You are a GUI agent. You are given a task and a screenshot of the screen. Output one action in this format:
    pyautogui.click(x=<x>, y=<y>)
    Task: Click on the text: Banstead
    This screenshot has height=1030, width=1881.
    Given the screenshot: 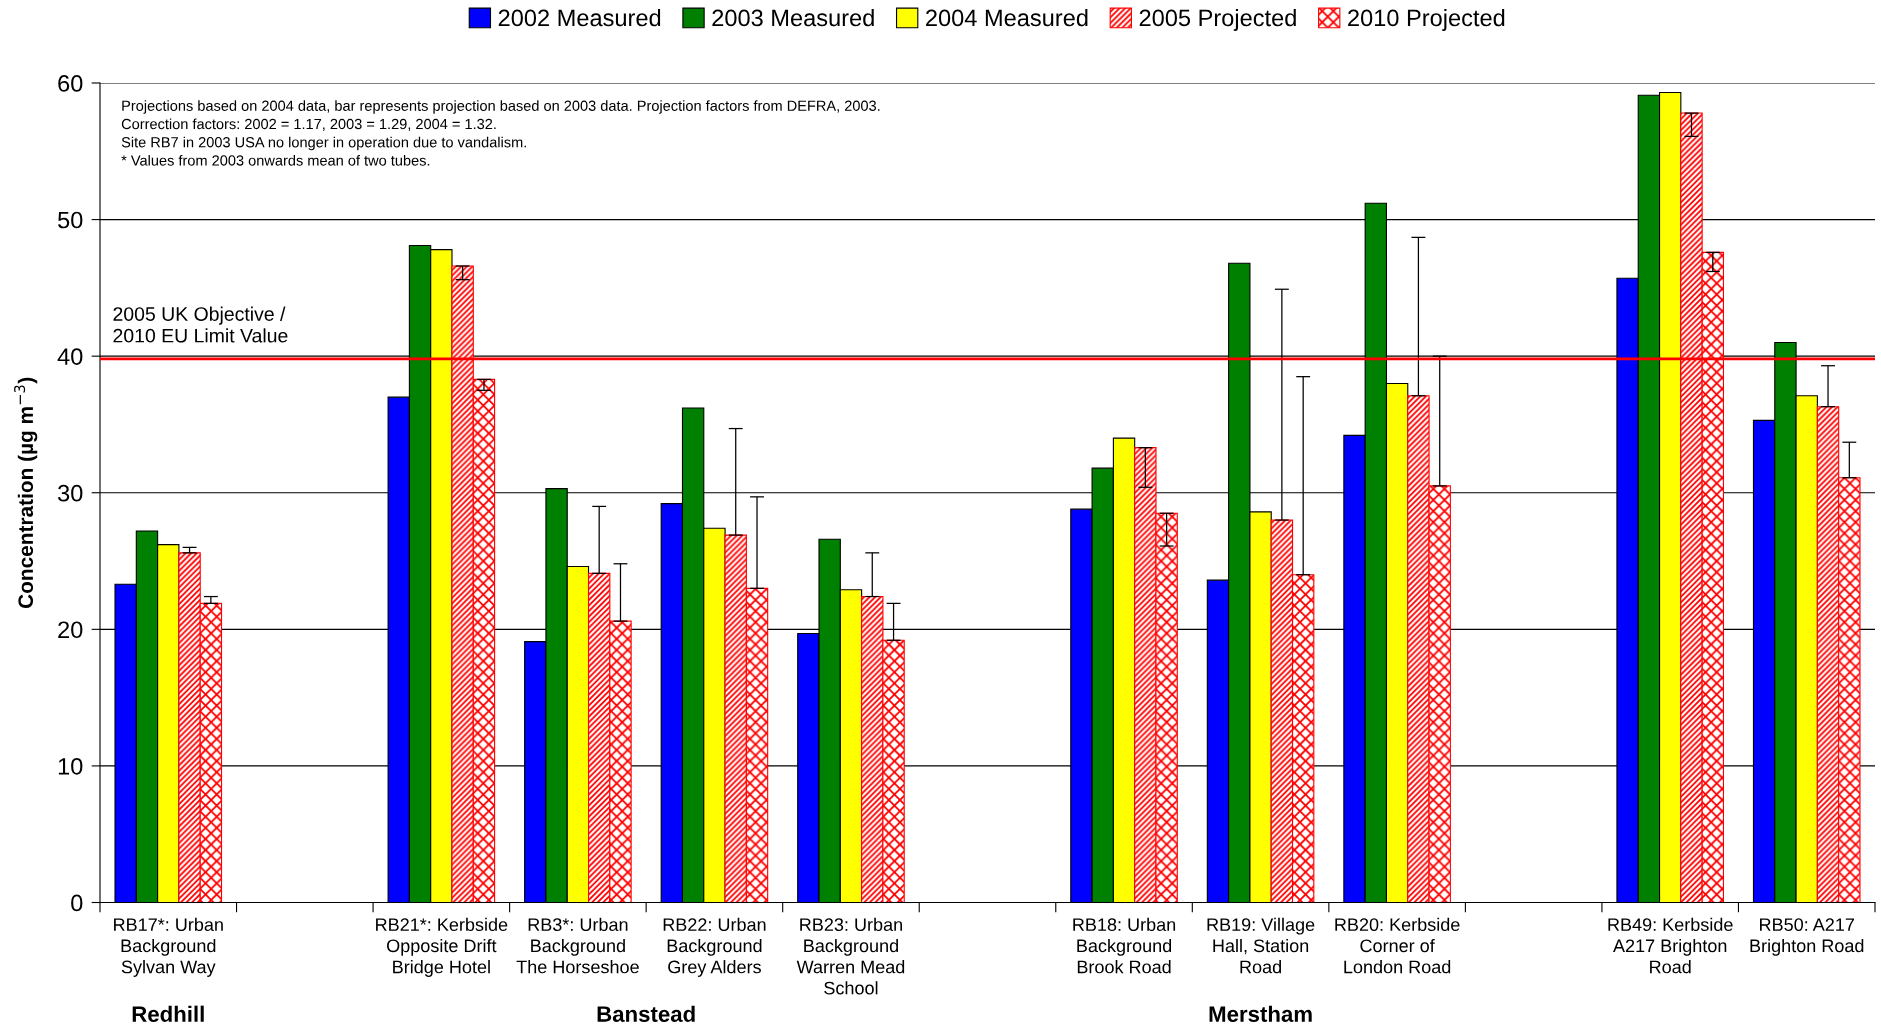 What is the action you would take?
    pyautogui.click(x=646, y=1013)
    